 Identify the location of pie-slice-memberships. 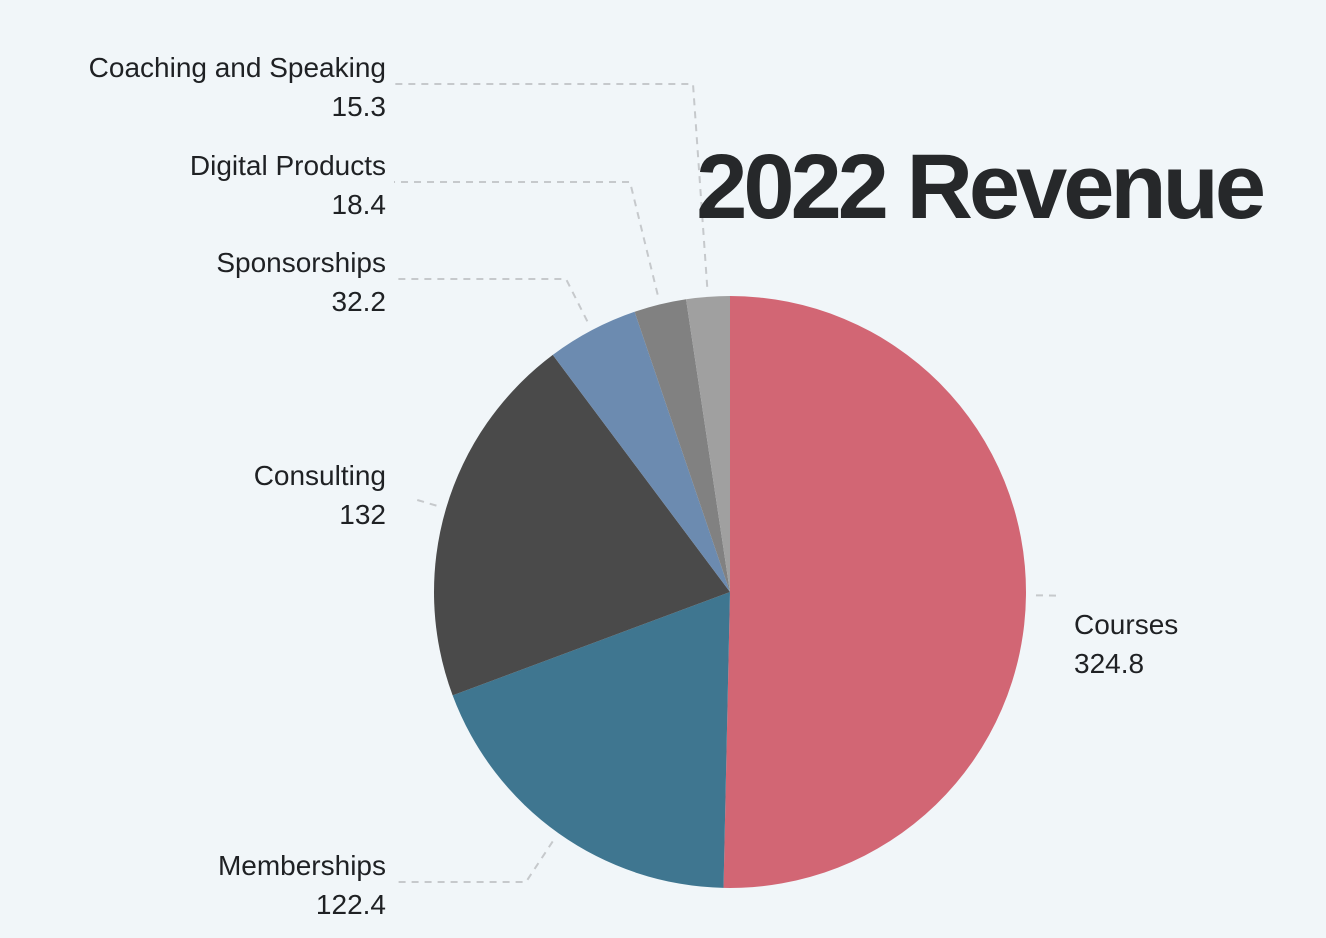
(591, 740).